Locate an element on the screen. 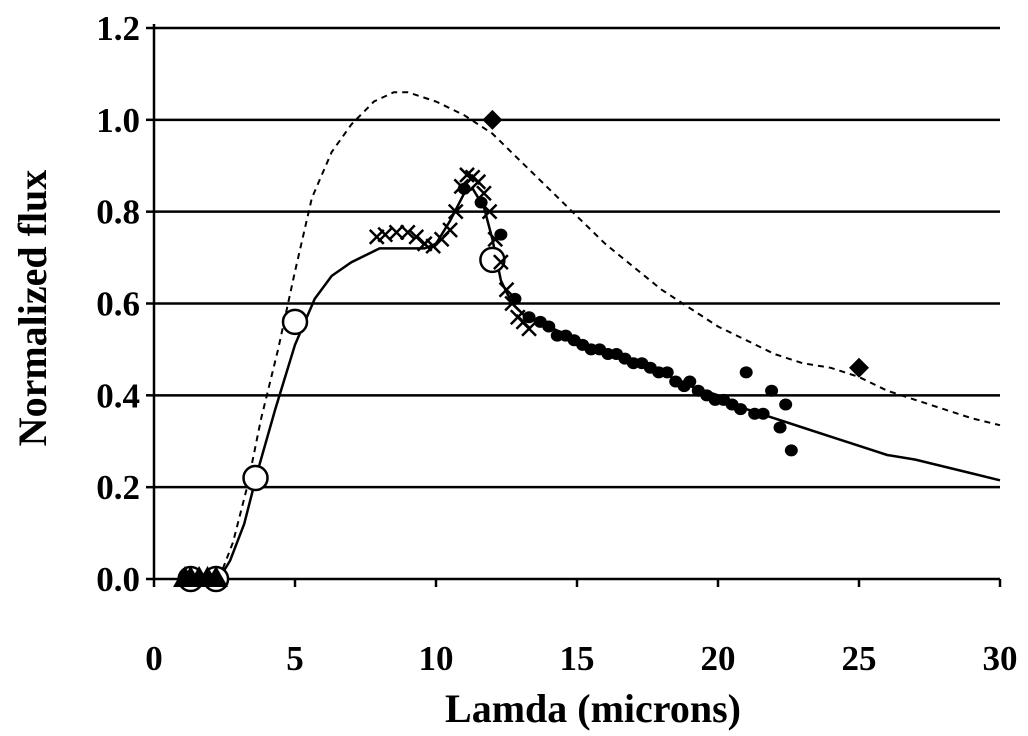 The width and height of the screenshot is (1028, 736). x-tick-label-4: 20 is located at coordinates (718, 658).